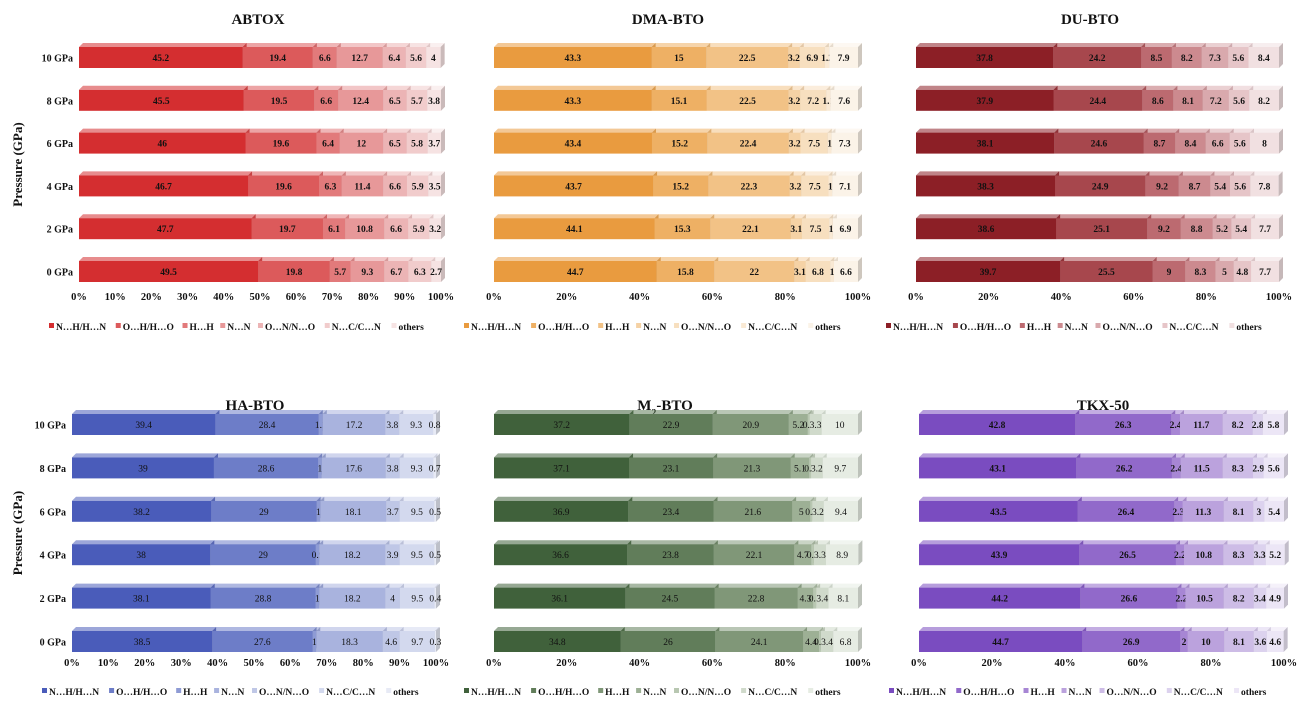 This screenshot has height=705, width=1306. What do you see at coordinates (829, 145) in the screenshot?
I see `data-label: 1` at bounding box center [829, 145].